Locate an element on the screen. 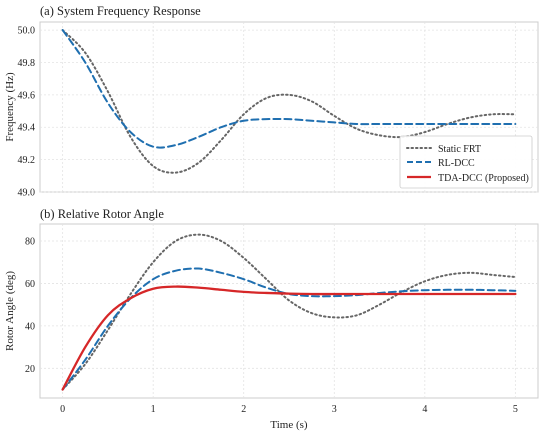 The image size is (550, 438). panel-a-ylabel: Frequency (Hz) is located at coordinates (10, 107).